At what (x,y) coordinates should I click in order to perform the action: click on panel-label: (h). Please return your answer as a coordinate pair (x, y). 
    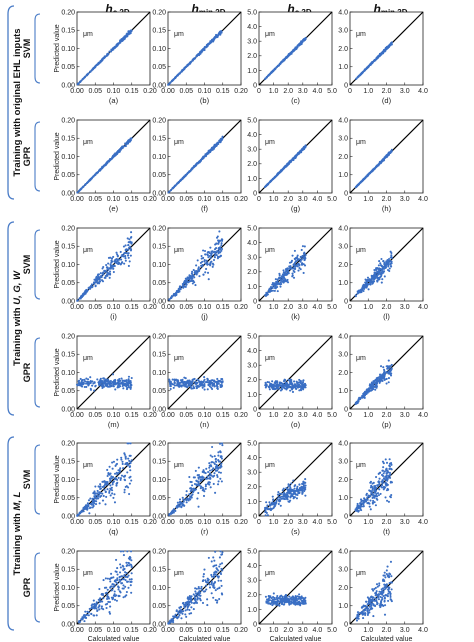
    Looking at the image, I should click on (387, 208).